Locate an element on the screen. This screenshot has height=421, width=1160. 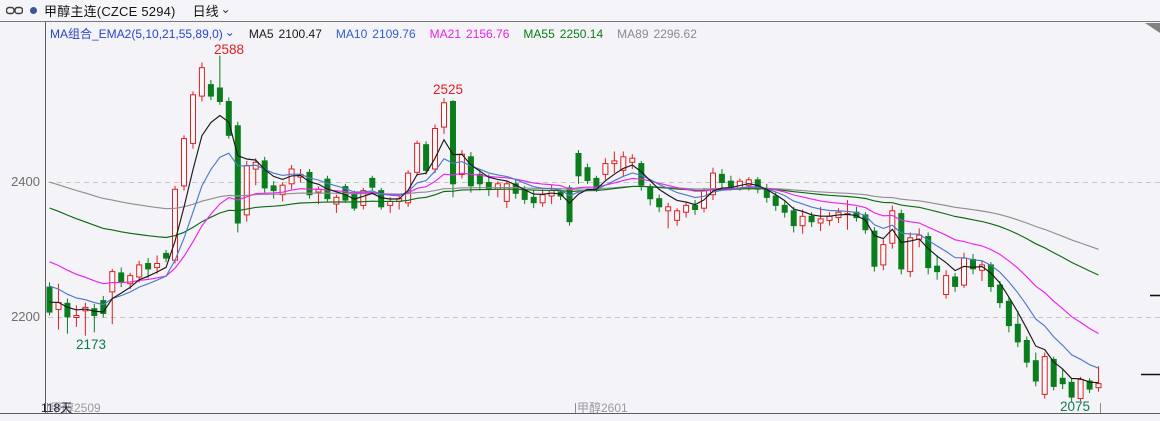
annotation-high-2588: 2588 is located at coordinates (229, 49).